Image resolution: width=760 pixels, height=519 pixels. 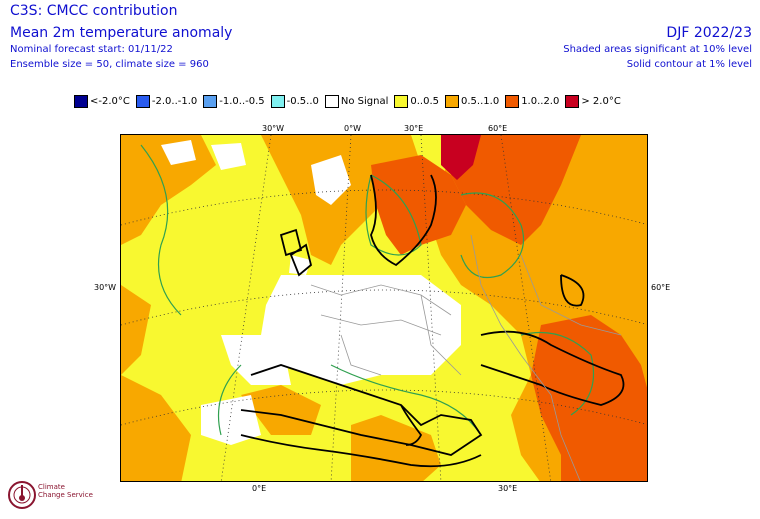 I want to click on logo-text: Climate Change Service, so click(x=65, y=491).